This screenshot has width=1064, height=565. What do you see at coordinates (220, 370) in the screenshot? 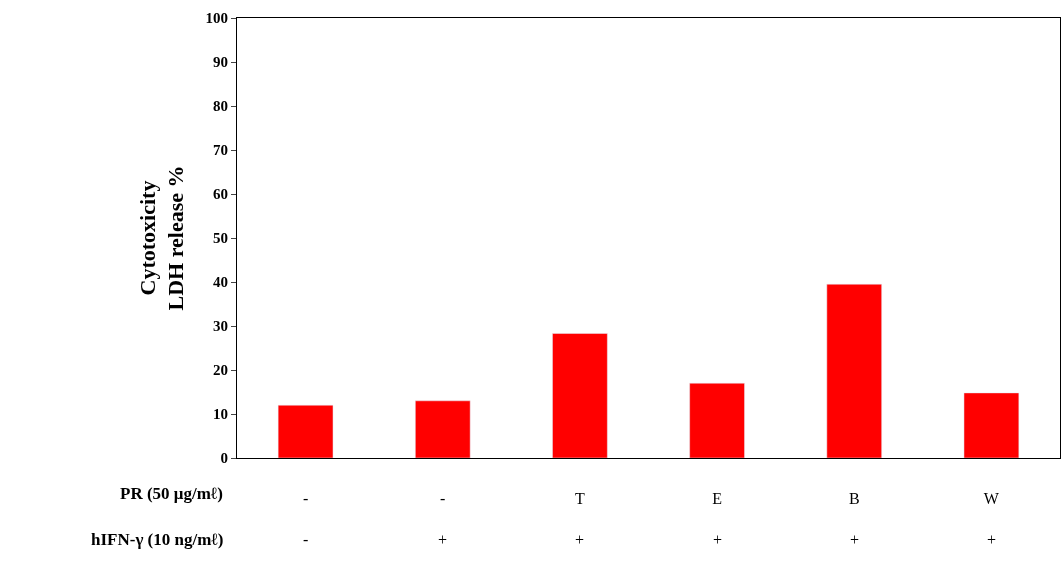
I see `y-tick-label: 20` at bounding box center [220, 370].